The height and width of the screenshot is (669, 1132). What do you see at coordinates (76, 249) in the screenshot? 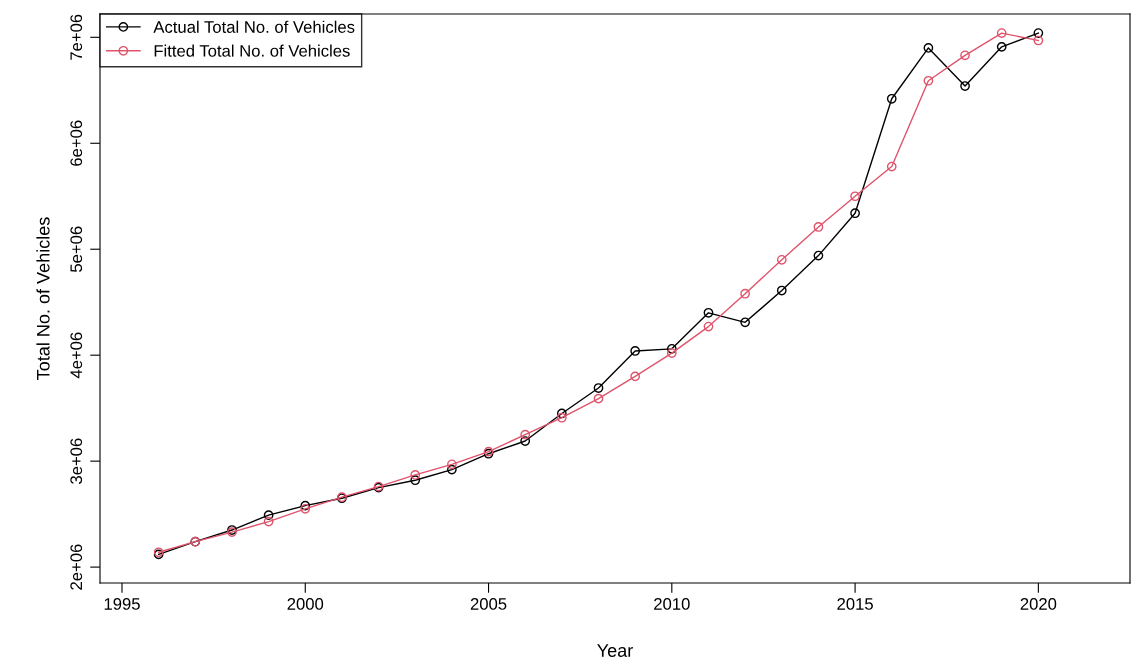
I see `y-tick-label: 5e+06` at bounding box center [76, 249].